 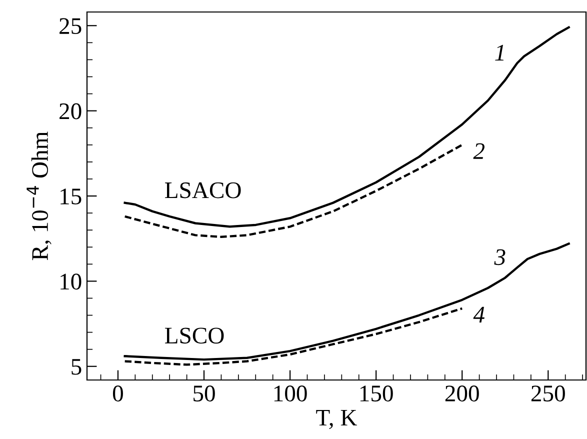 What do you see at coordinates (77, 367) in the screenshot?
I see `y-tick-label: 5` at bounding box center [77, 367].